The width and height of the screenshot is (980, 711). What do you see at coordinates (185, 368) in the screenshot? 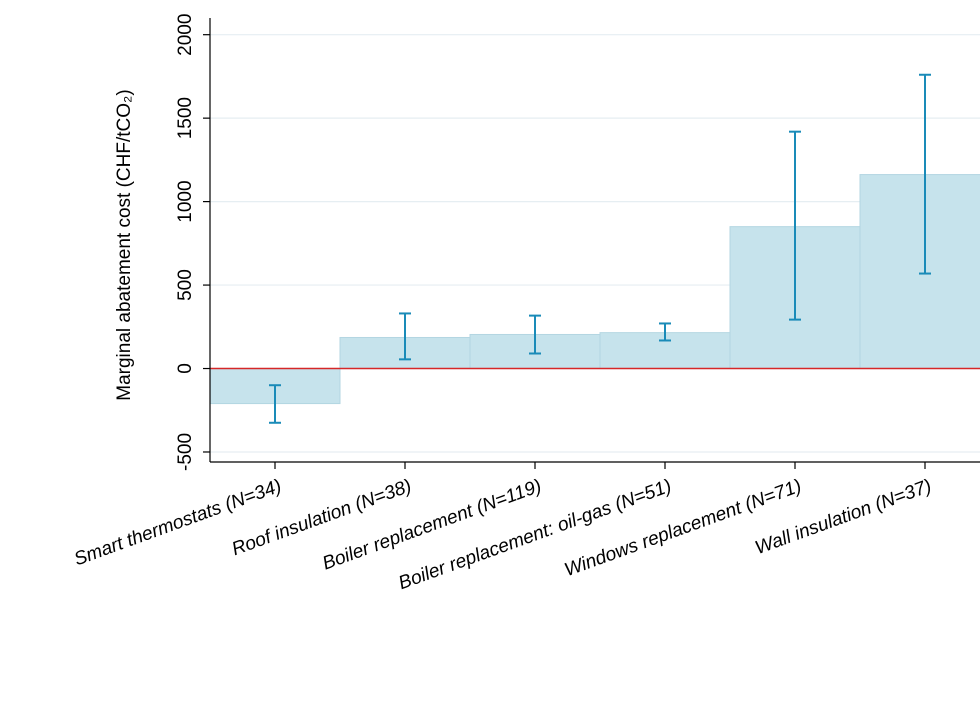
I see `y-tick-label: 0` at bounding box center [185, 368].